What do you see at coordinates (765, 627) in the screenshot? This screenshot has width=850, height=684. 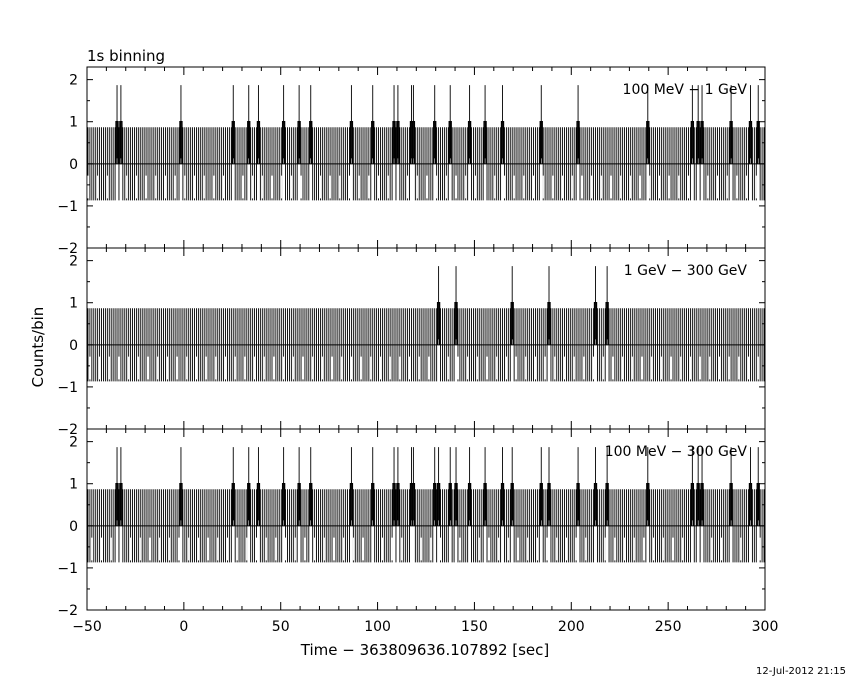 I see `x-tick-label: 300` at bounding box center [765, 627].